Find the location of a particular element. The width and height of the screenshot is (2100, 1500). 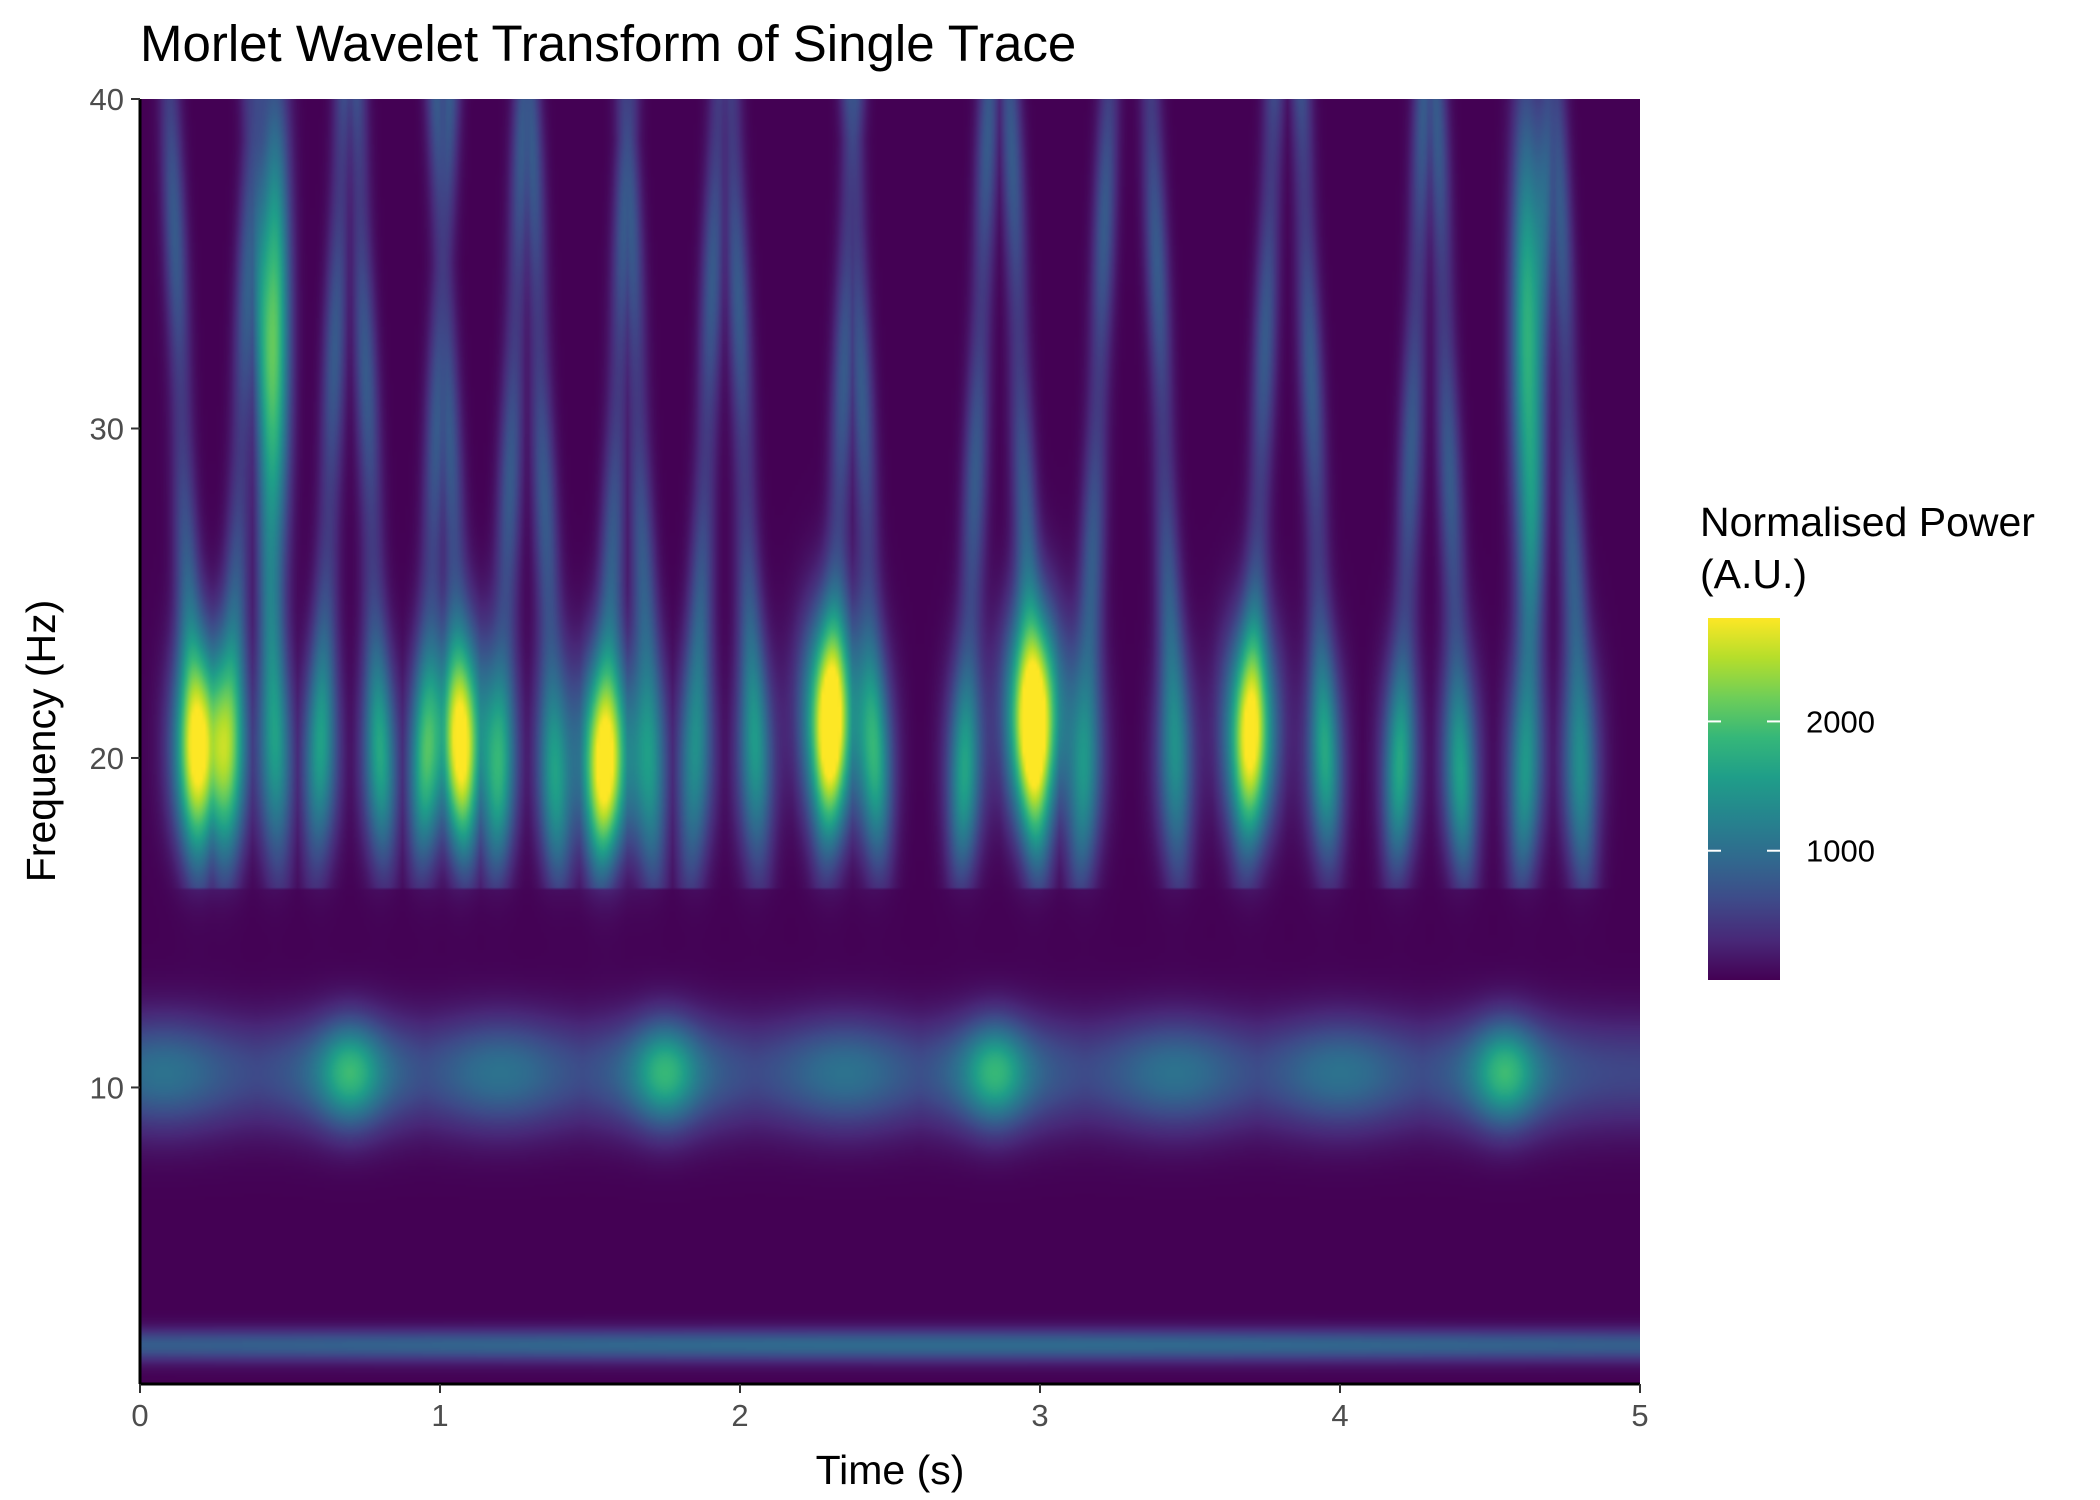

x-tick-label: 5 is located at coordinates (1639, 1415).